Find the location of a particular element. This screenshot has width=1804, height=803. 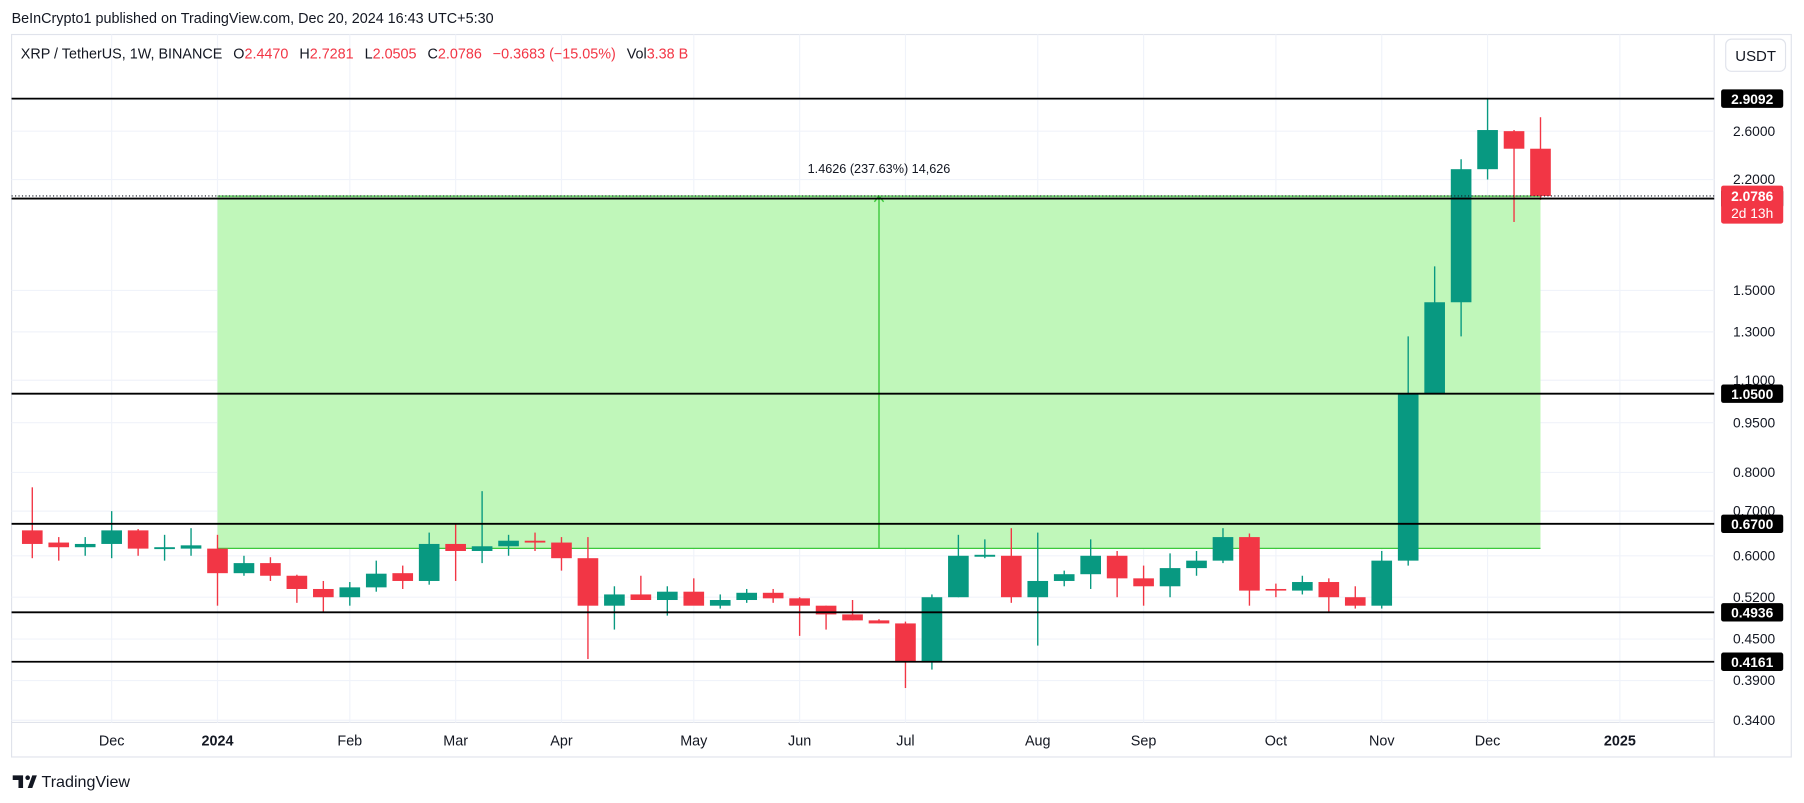

level-tag is located at coordinates (1752, 661).